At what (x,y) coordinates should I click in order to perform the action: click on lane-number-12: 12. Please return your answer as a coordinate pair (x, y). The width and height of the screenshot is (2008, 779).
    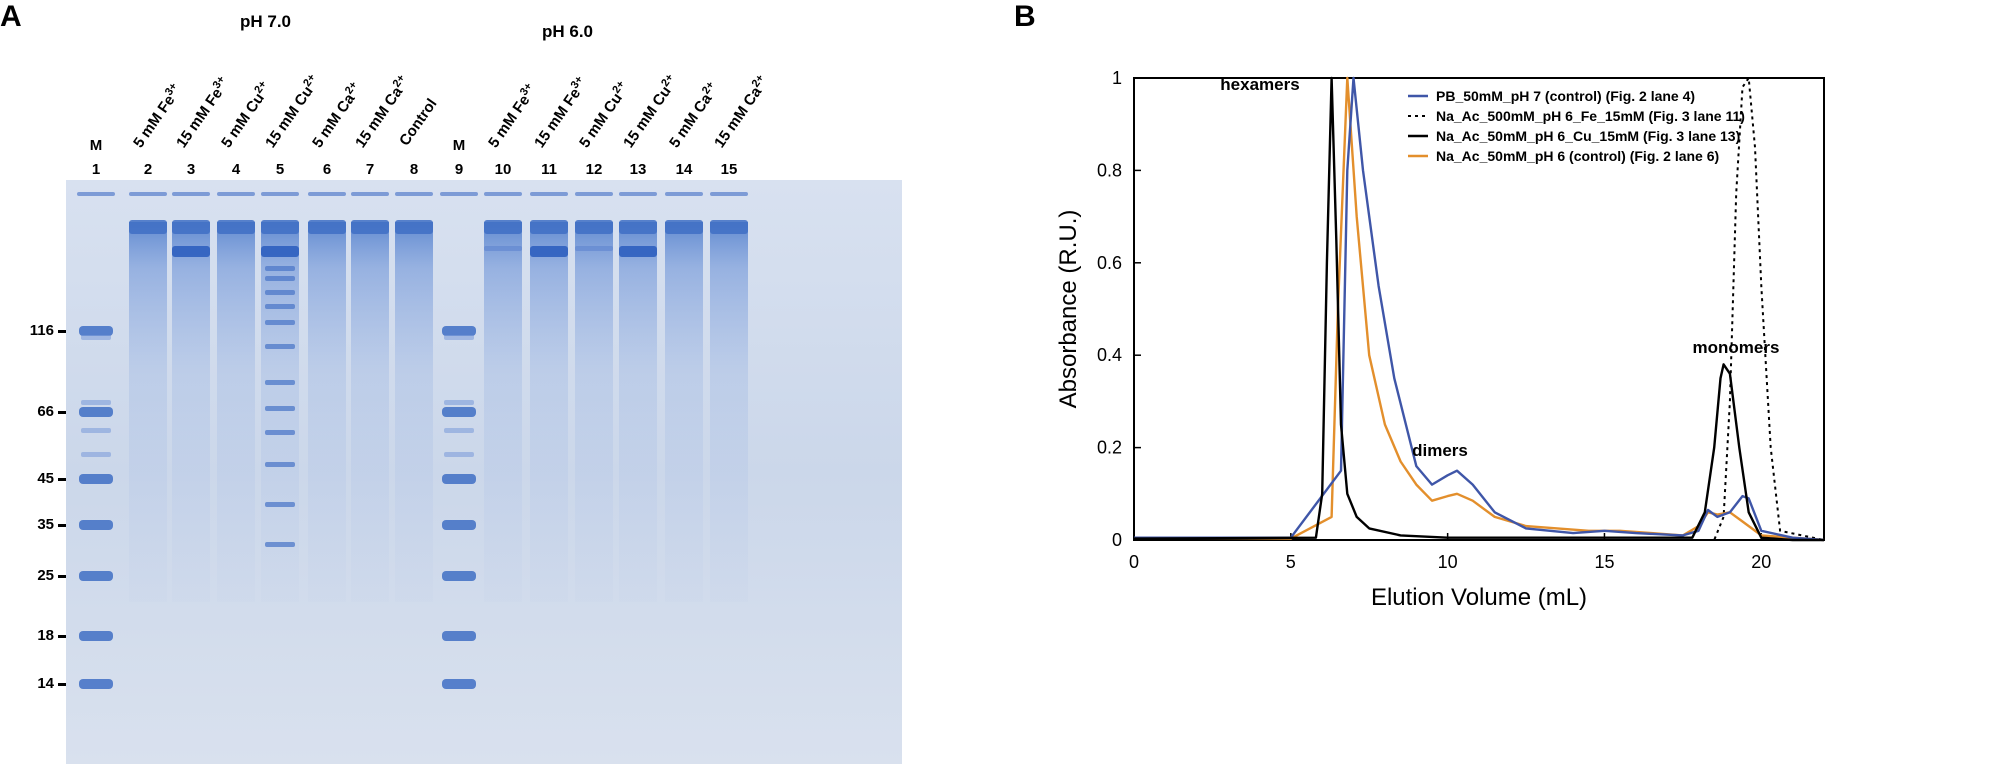
    Looking at the image, I should click on (594, 169).